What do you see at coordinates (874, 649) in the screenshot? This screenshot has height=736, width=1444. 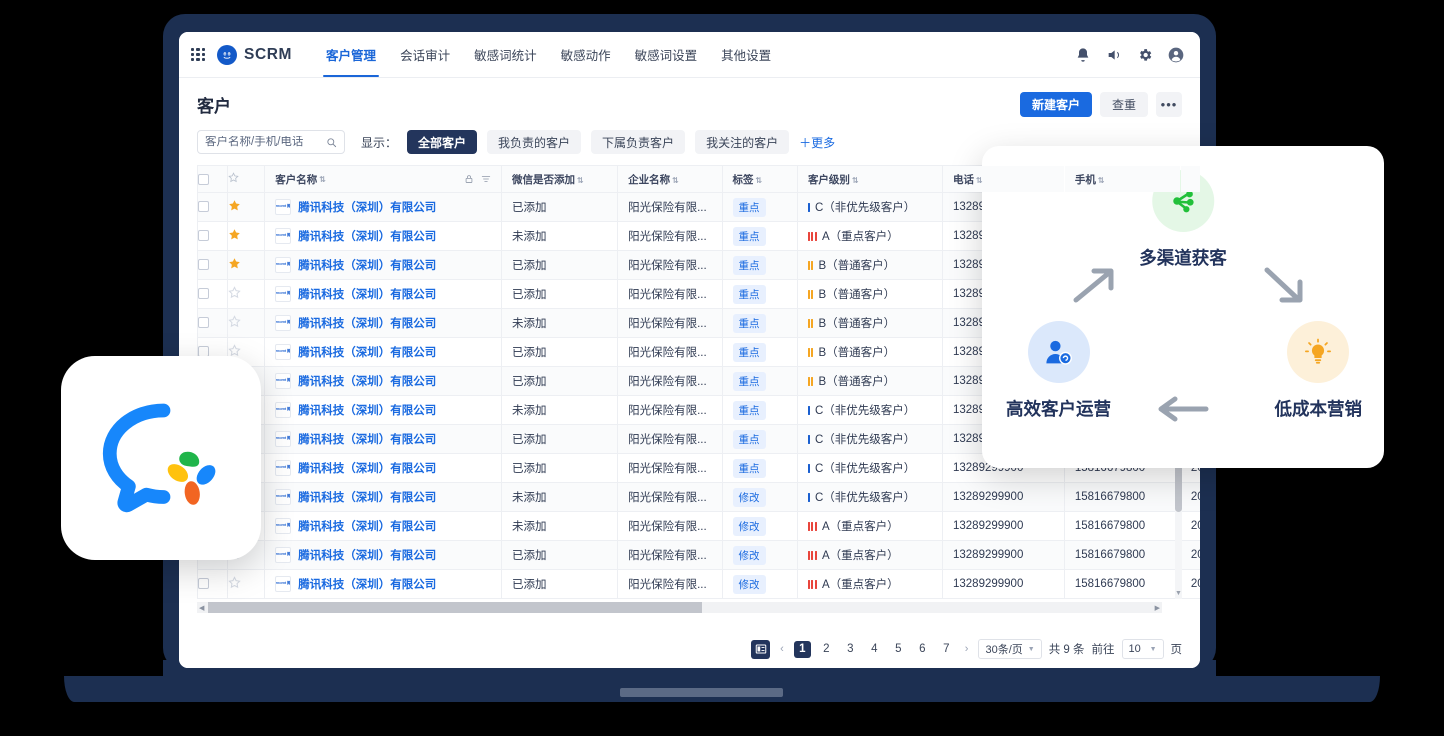 I see `pagination-page-4: 4` at bounding box center [874, 649].